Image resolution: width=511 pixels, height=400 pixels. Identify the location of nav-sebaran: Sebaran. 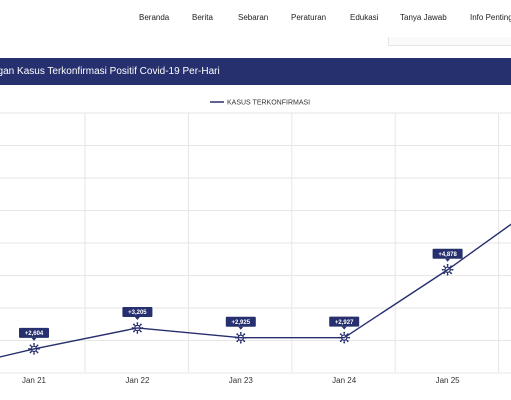
(253, 17).